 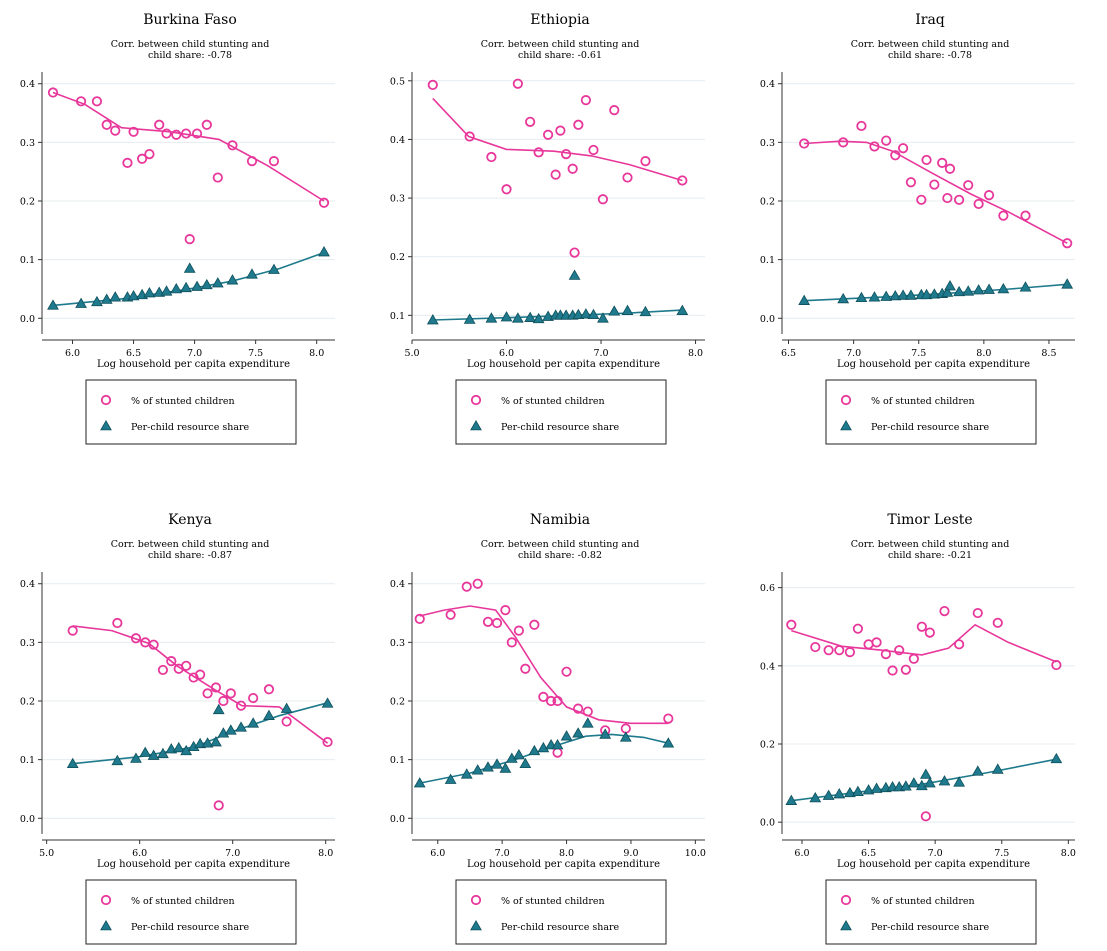 I want to click on legend-label-stunted: % of stunted children, so click(x=553, y=401).